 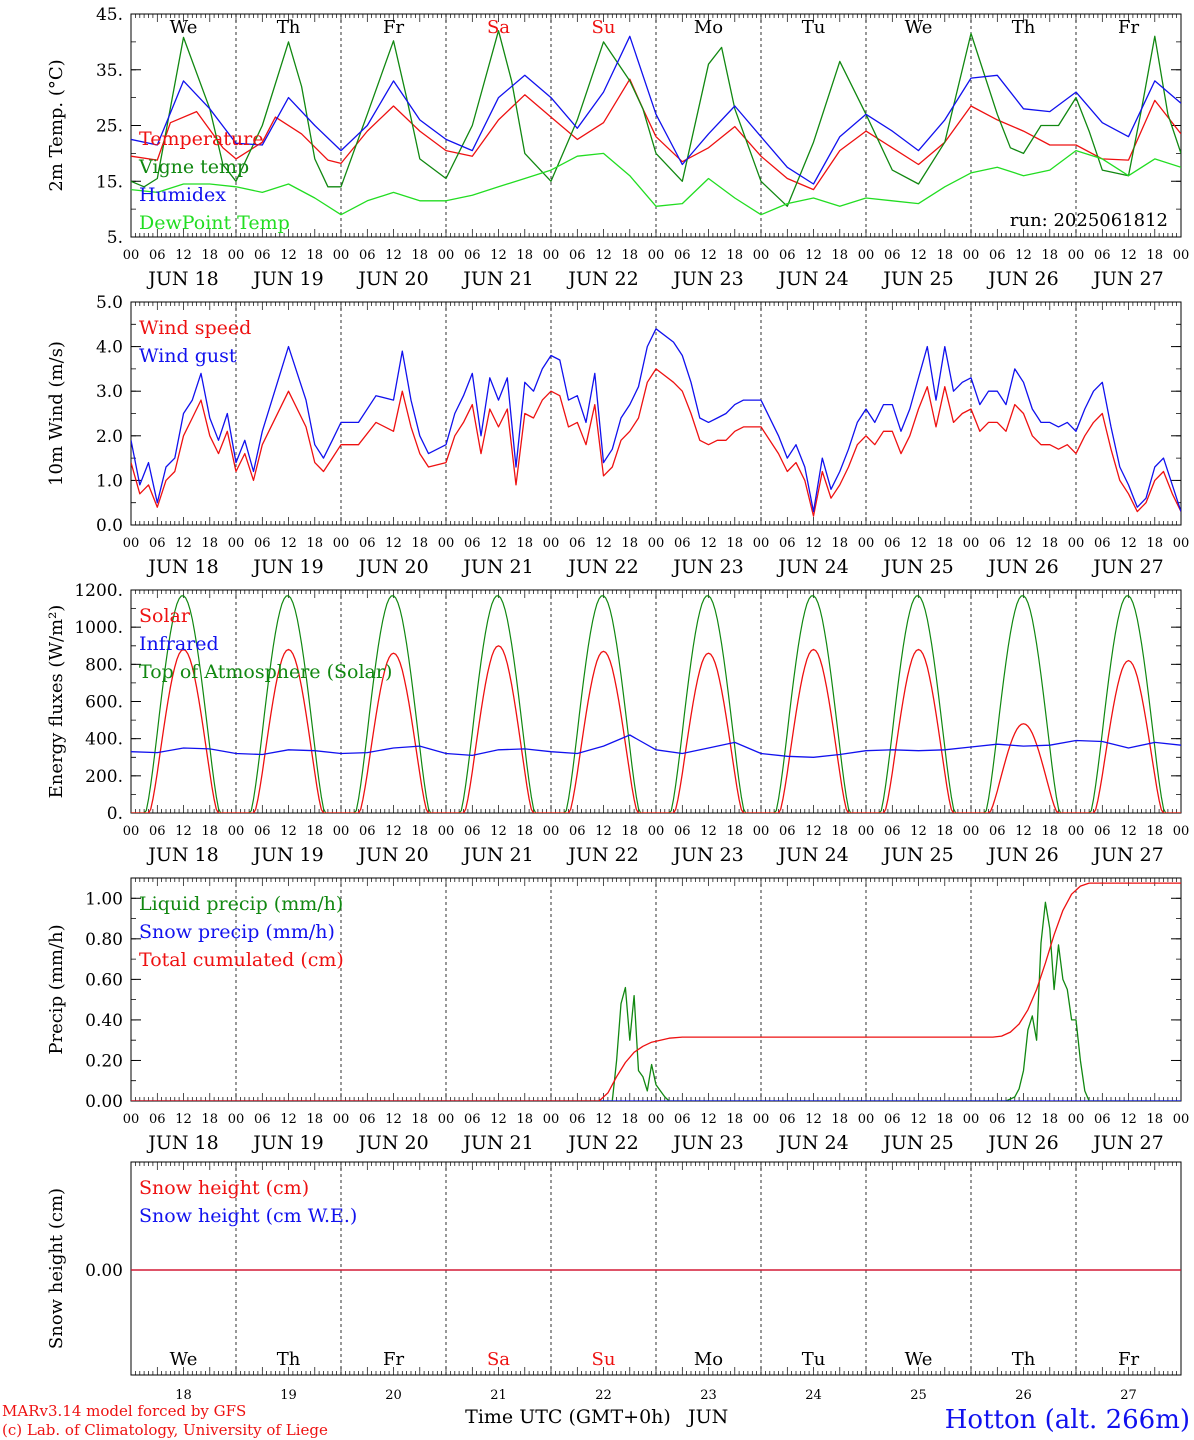 I want to click on series-line-liquid-precip-mm-h, so click(x=656, y=1001).